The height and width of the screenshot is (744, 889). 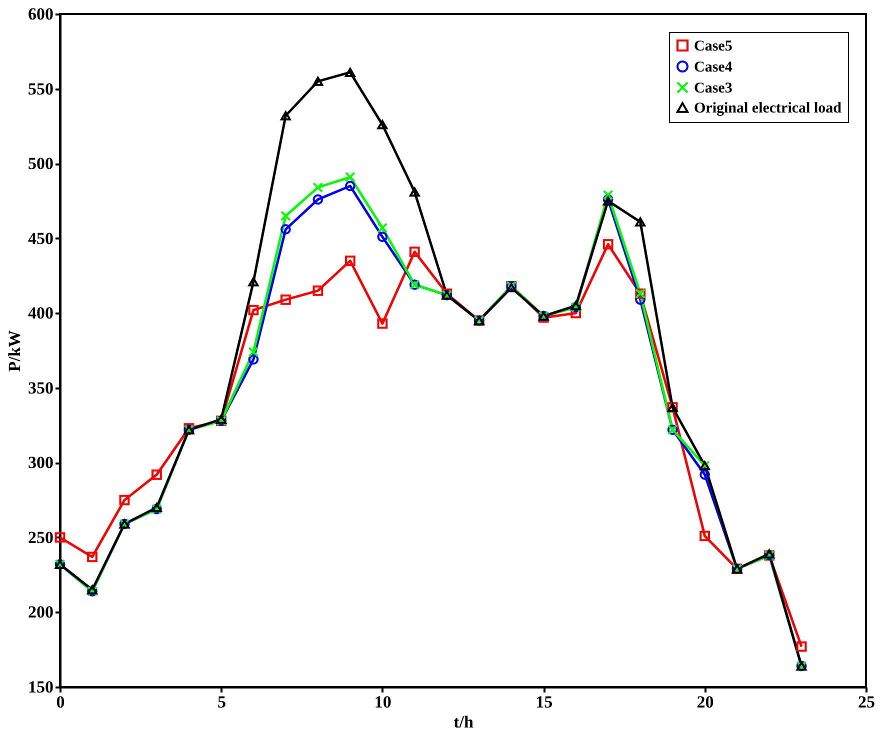 I want to click on legend-label: Case4, so click(x=713, y=68).